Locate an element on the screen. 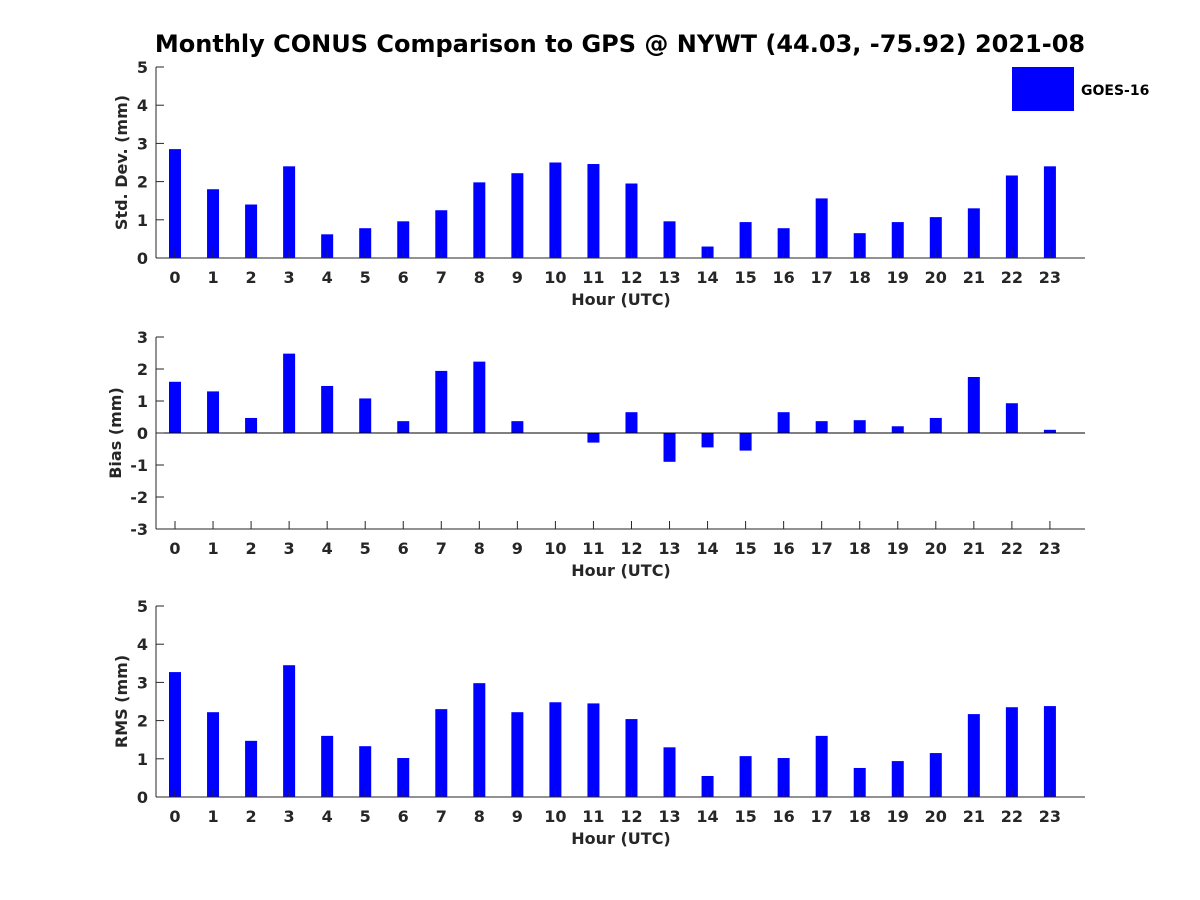  bias-ytick-label: -2 is located at coordinates (139, 497).